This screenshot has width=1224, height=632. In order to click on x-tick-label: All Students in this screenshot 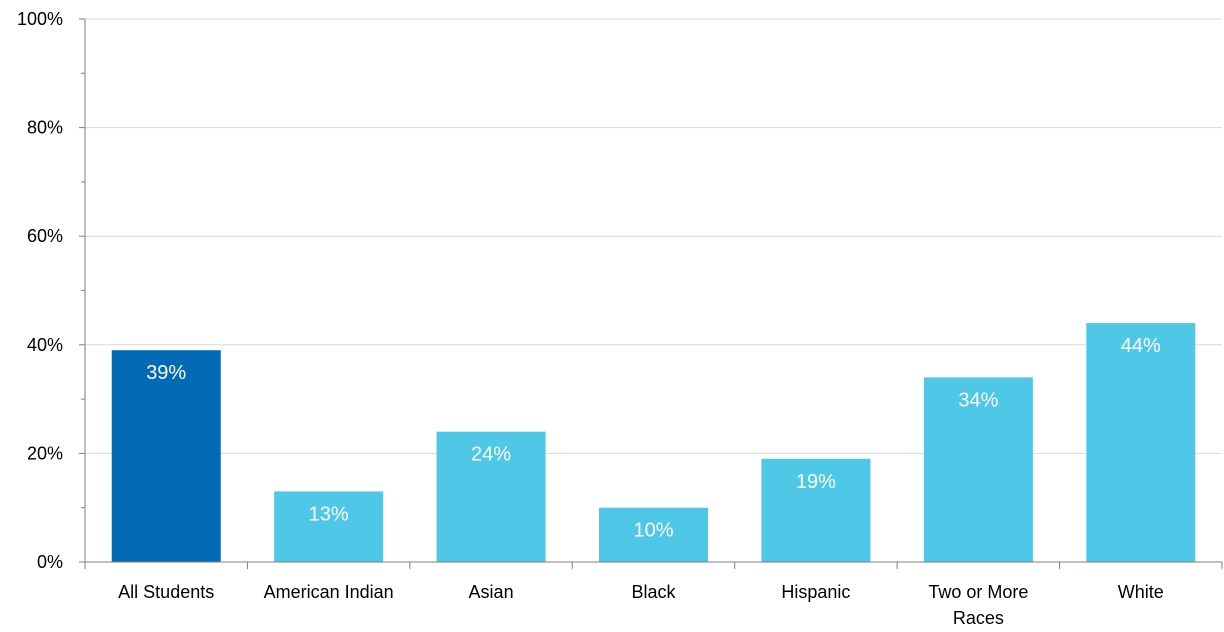, I will do `click(166, 592)`.